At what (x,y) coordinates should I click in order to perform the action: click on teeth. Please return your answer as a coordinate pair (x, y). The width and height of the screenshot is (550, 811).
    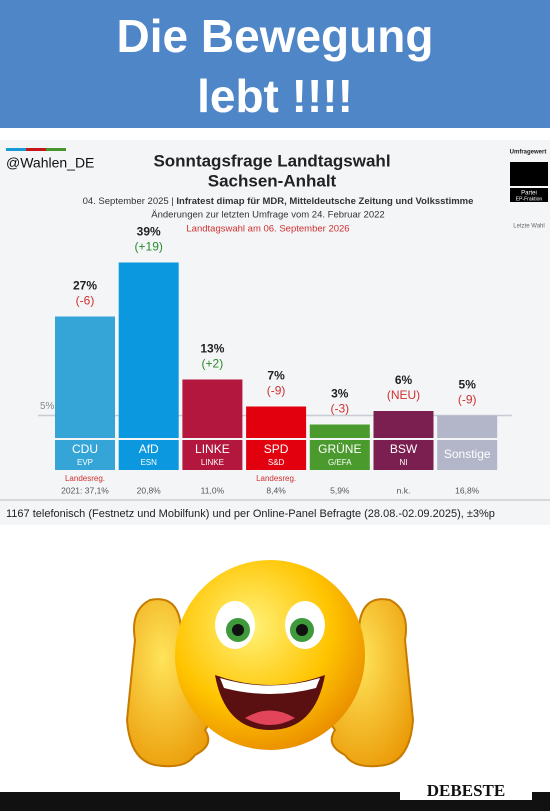
    Looking at the image, I should click on (270, 686).